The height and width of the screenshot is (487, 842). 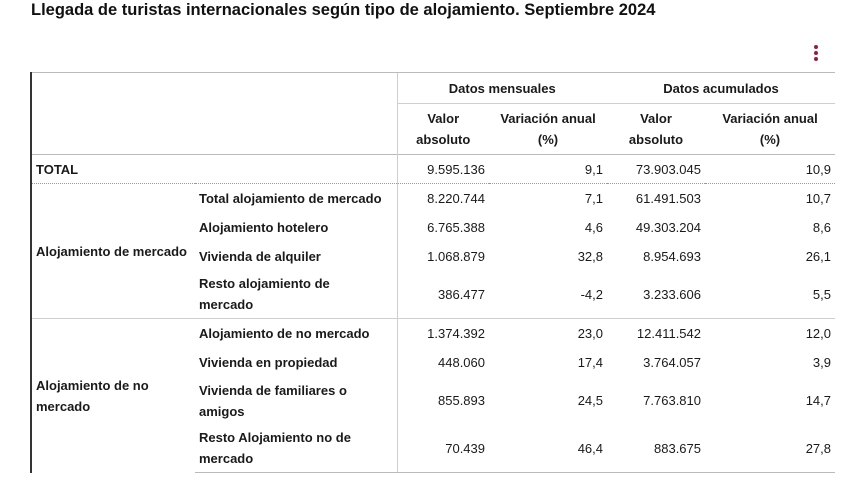 What do you see at coordinates (721, 88) in the screenshot?
I see `header-group-accumulated: Datos acumulados` at bounding box center [721, 88].